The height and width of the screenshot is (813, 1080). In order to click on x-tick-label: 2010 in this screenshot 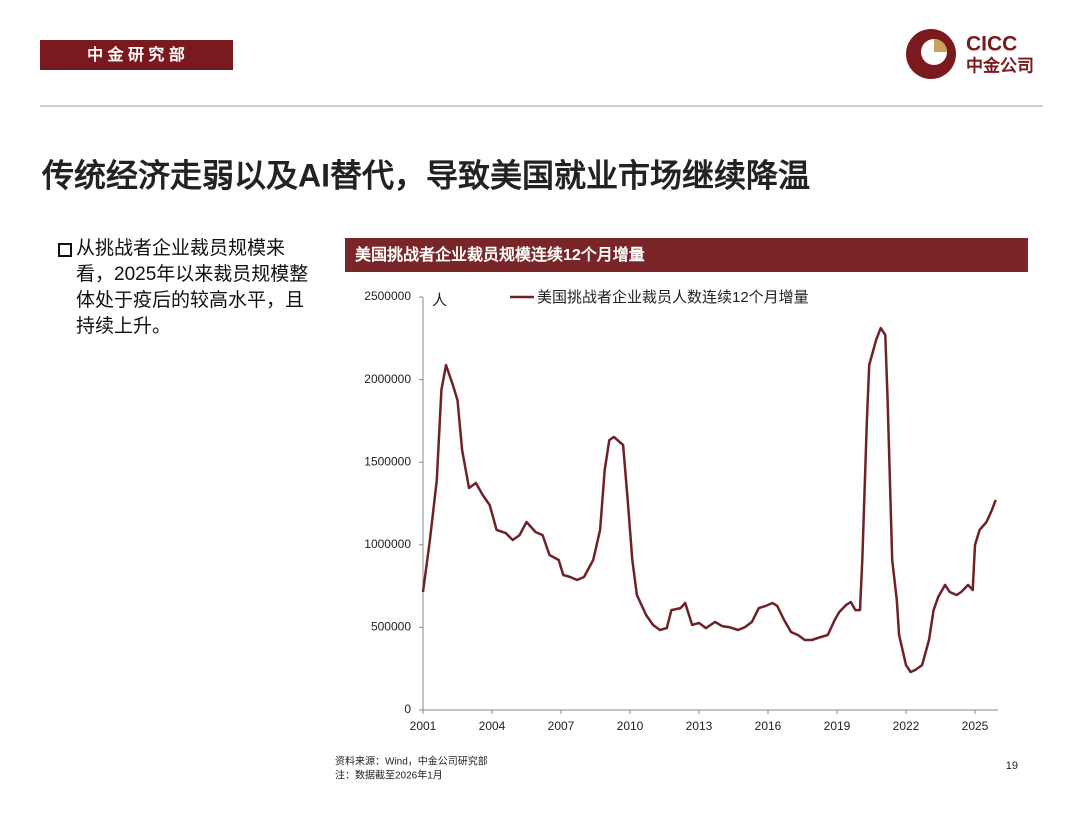, I will do `click(630, 726)`.